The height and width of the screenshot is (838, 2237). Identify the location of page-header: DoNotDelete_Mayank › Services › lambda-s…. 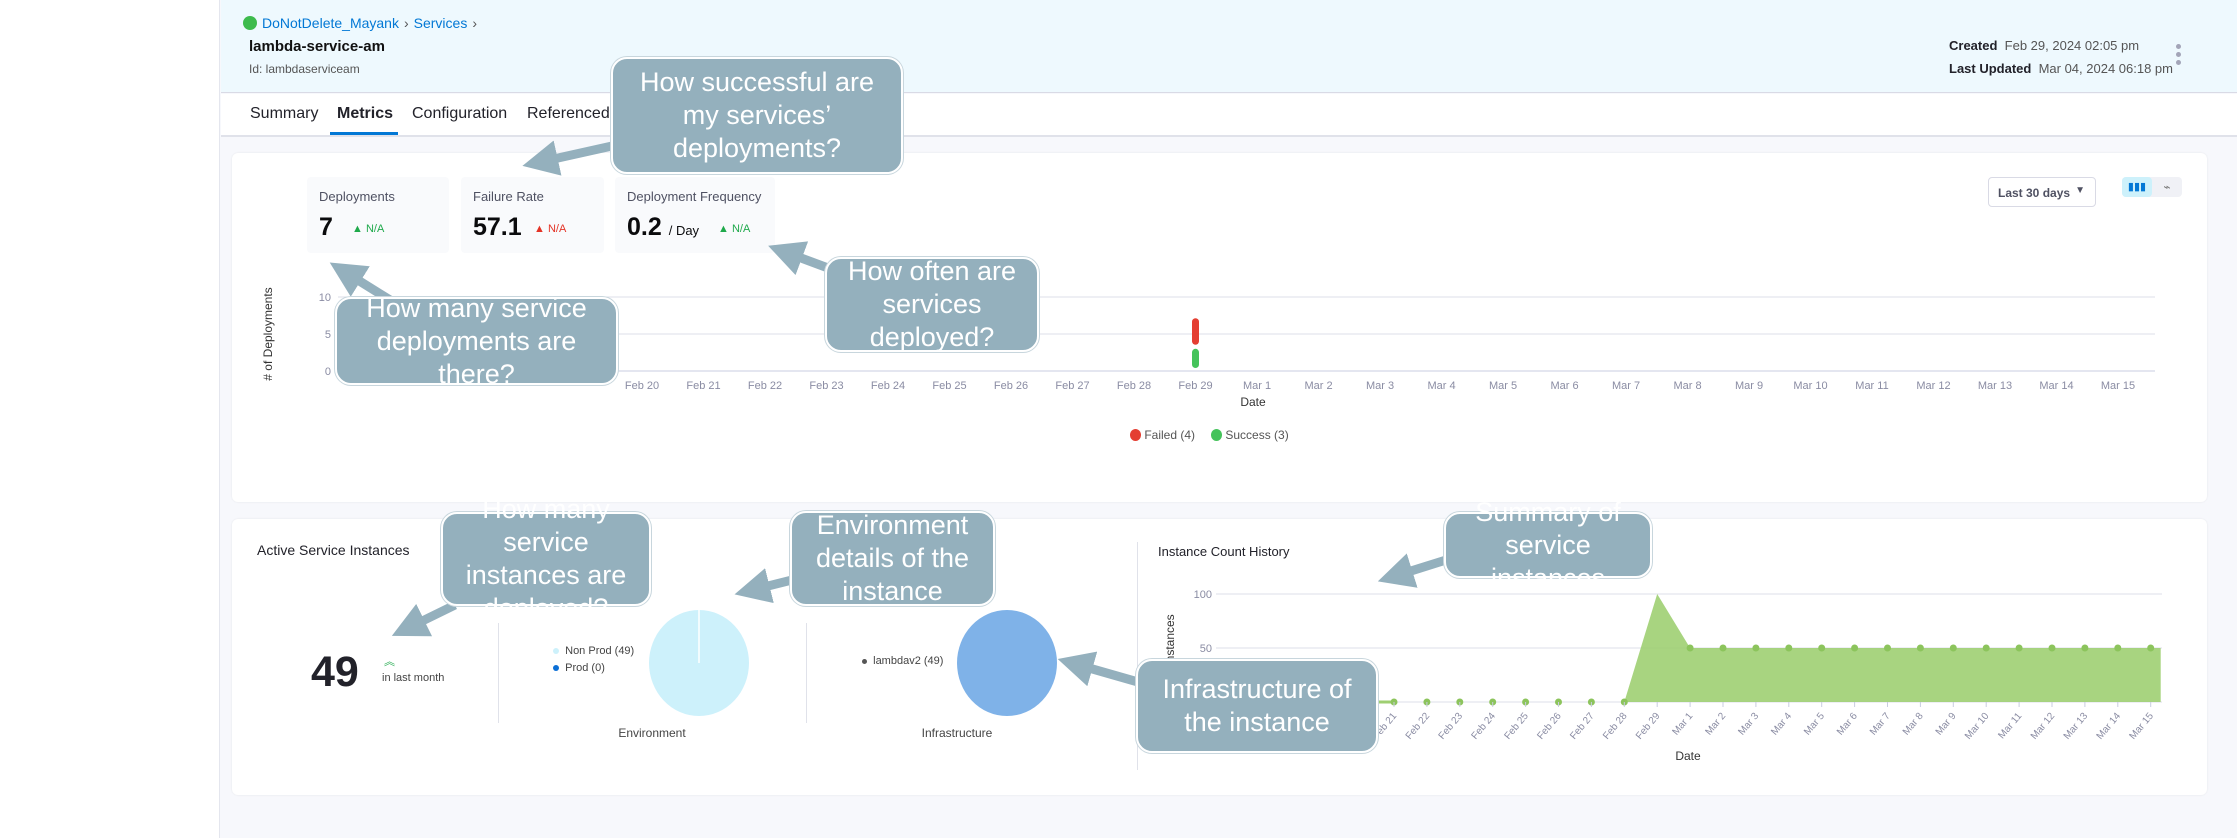
(1229, 46).